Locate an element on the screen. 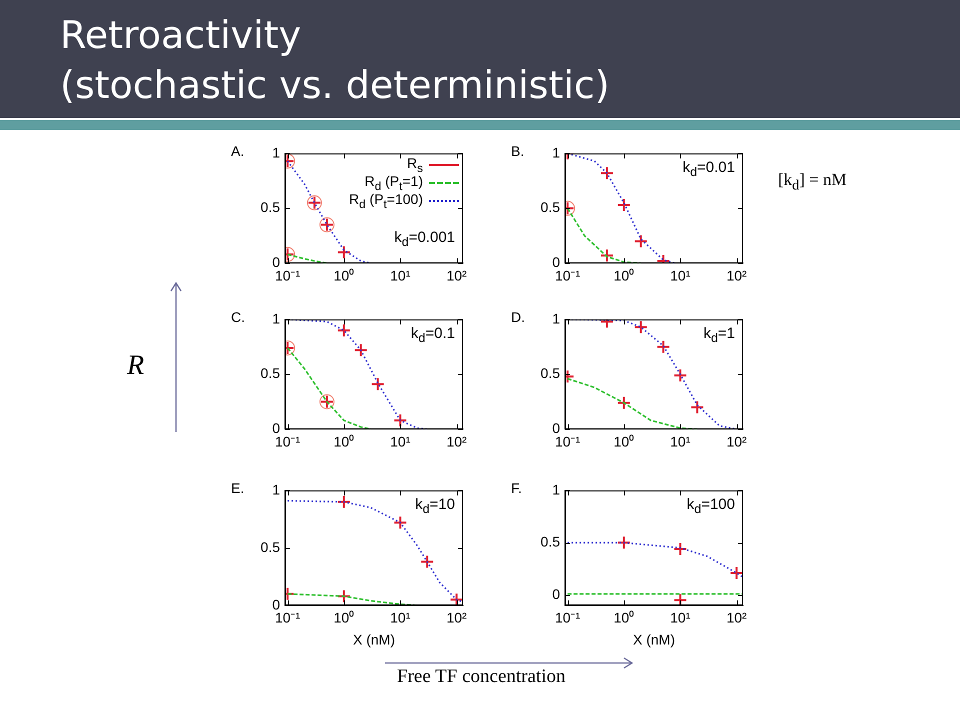  chart-title: F. is located at coordinates (516, 488).